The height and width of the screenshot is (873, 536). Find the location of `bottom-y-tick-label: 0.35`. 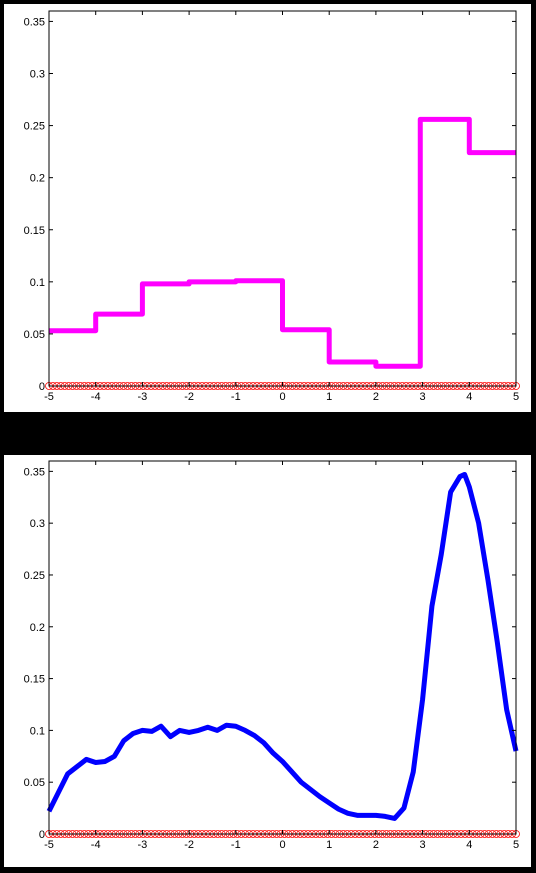

bottom-y-tick-label: 0.35 is located at coordinates (34, 472).